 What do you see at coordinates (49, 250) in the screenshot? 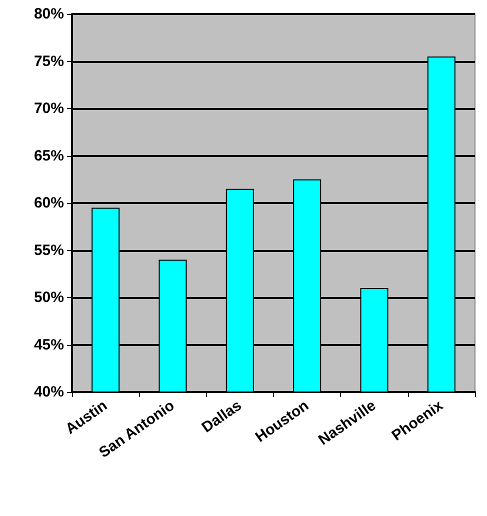
I see `y-tick-label: 55%` at bounding box center [49, 250].